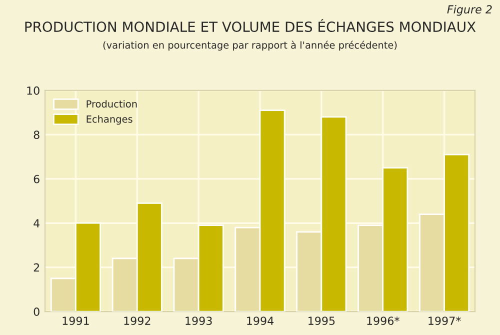 Image resolution: width=500 pixels, height=335 pixels. What do you see at coordinates (37, 135) in the screenshot?
I see `y-tick-label: 8` at bounding box center [37, 135].